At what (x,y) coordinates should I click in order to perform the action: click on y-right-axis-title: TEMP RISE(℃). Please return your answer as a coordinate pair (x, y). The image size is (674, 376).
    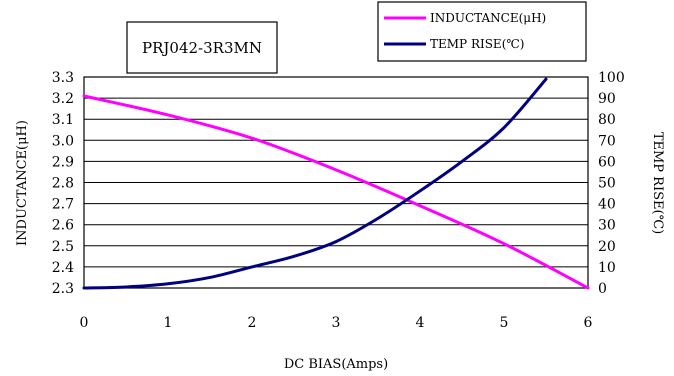
    Looking at the image, I should click on (657, 183).